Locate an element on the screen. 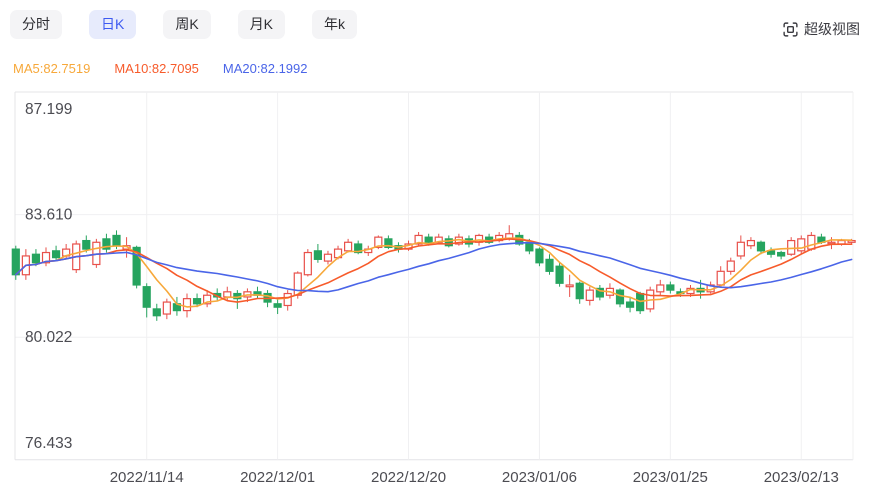 This screenshot has height=501, width=872. tab-yuek: 月K is located at coordinates (261, 24).